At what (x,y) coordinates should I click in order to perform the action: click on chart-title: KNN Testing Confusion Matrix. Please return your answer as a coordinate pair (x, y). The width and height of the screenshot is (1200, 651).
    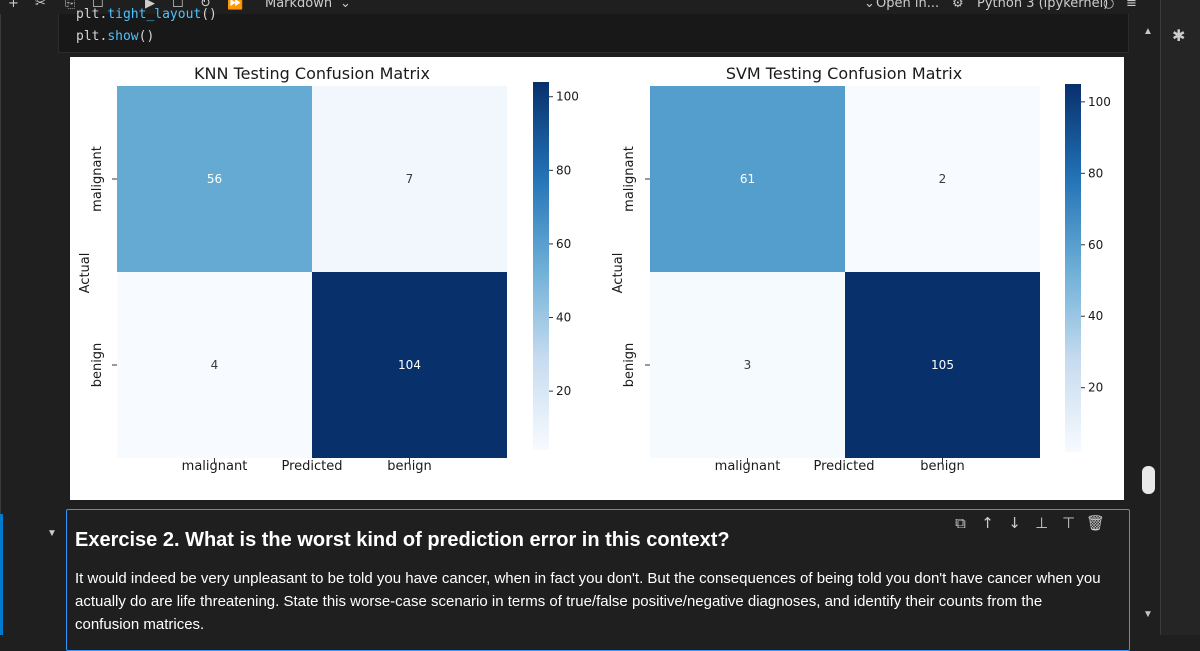
    Looking at the image, I should click on (312, 73).